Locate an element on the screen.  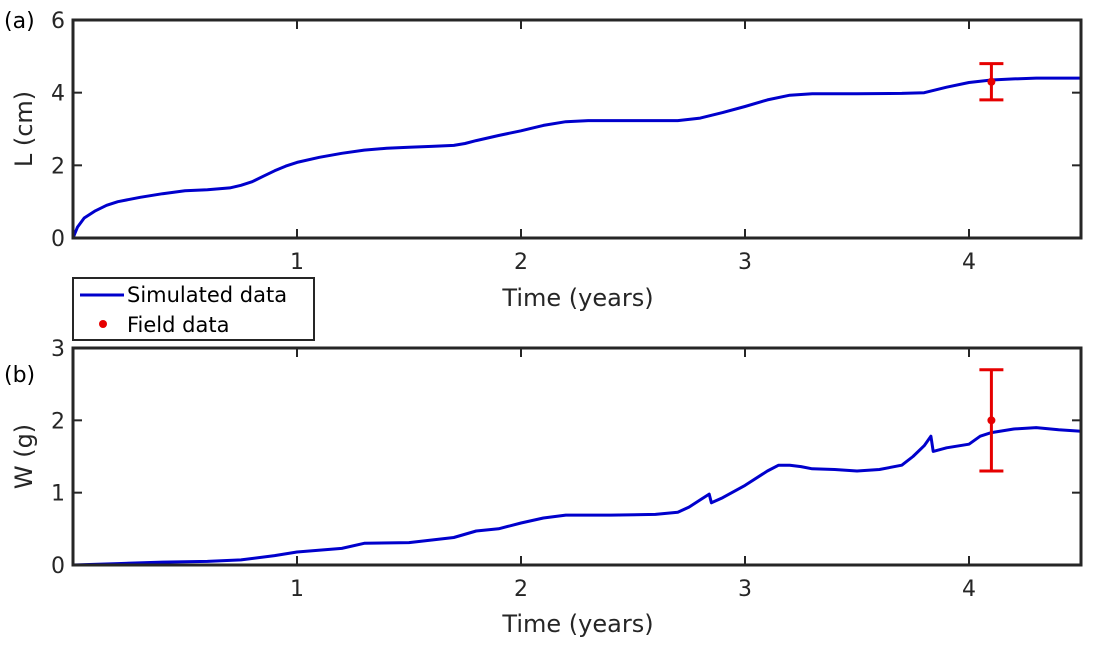
legend-box is located at coordinates (193, 309).